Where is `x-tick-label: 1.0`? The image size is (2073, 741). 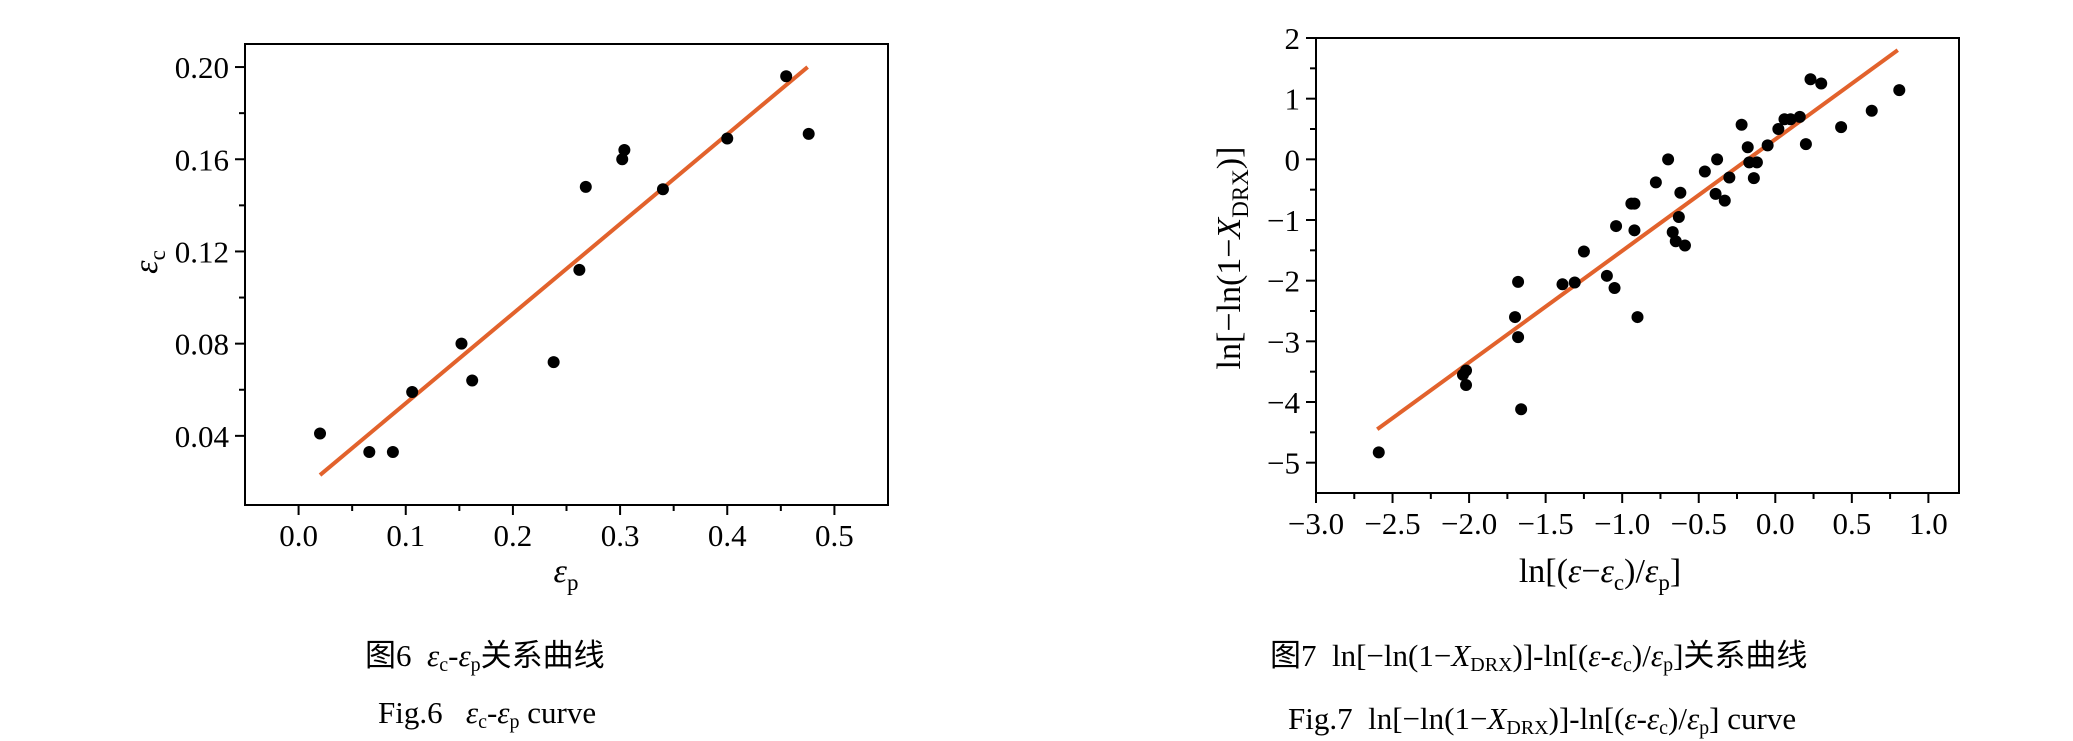
x-tick-label: 1.0 is located at coordinates (1928, 523).